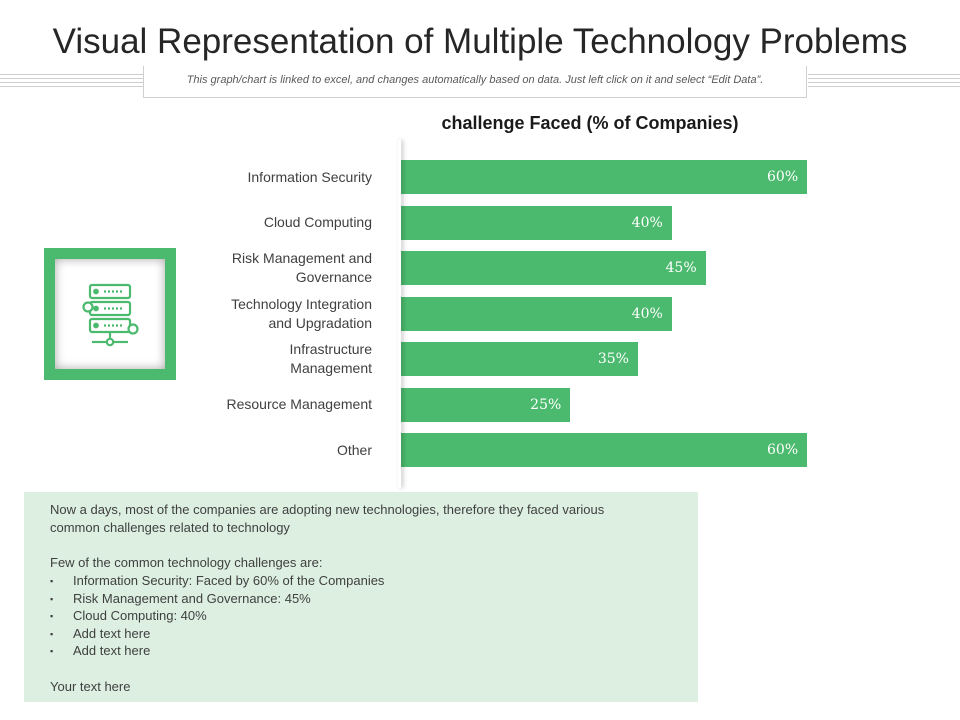  What do you see at coordinates (90, 686) in the screenshot?
I see `text-panel-footer: Your text here` at bounding box center [90, 686].